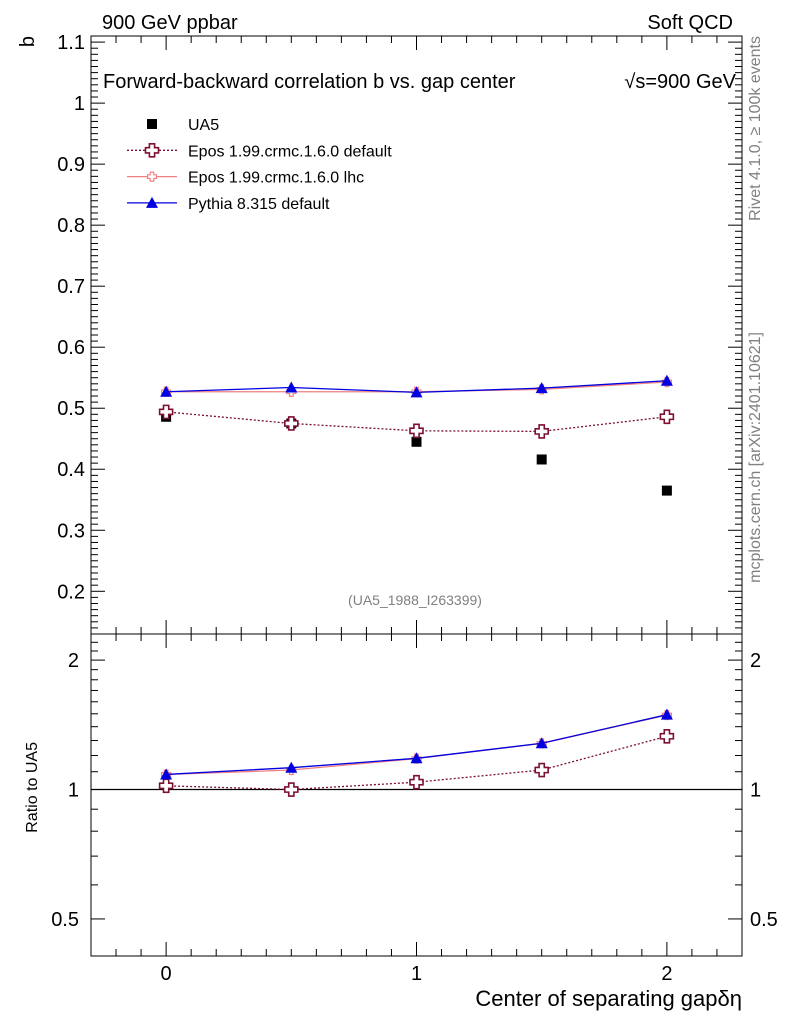 The width and height of the screenshot is (786, 1024). What do you see at coordinates (71, 165) in the screenshot?
I see `y-tick-label: 0.9` at bounding box center [71, 165].